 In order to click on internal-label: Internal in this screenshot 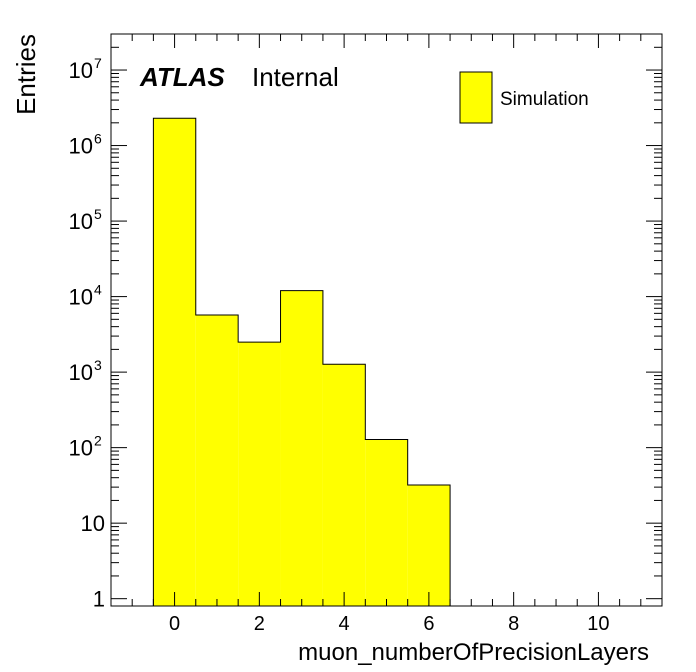, I will do `click(295, 77)`.